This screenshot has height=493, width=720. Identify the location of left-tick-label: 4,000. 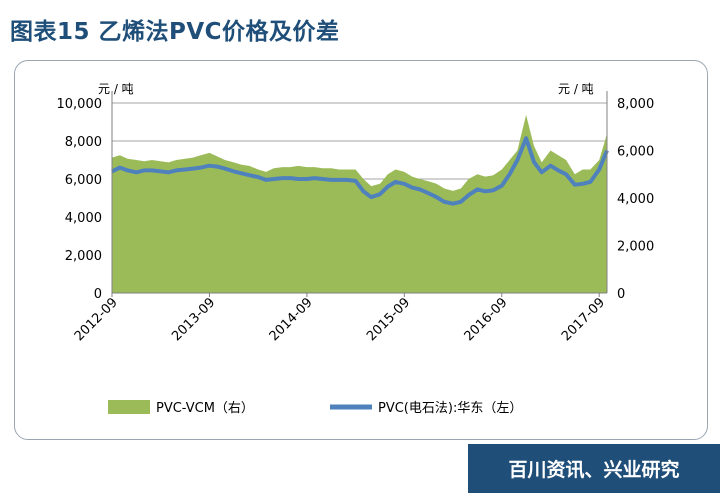
(83, 218).